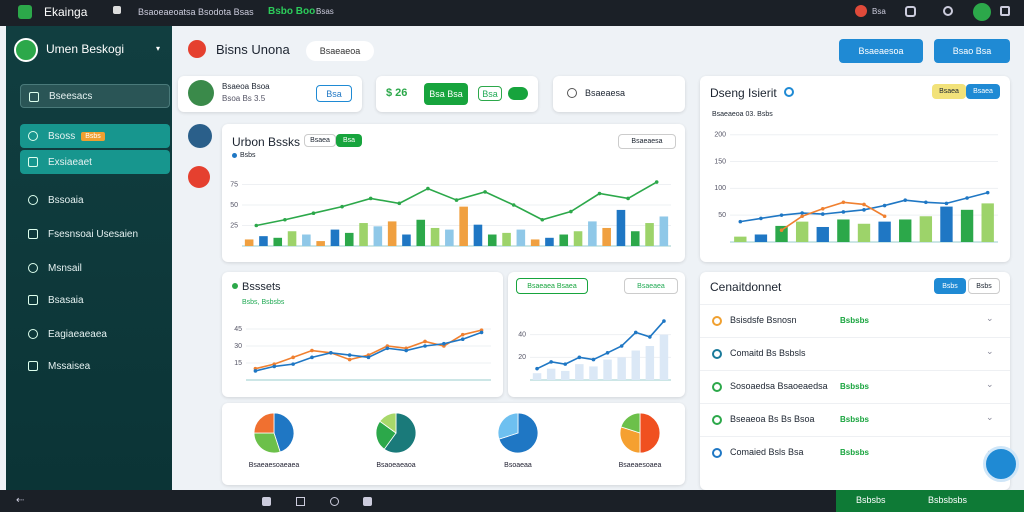 The height and width of the screenshot is (512, 1024). I want to click on y-tick-label: 50, so click(722, 215).